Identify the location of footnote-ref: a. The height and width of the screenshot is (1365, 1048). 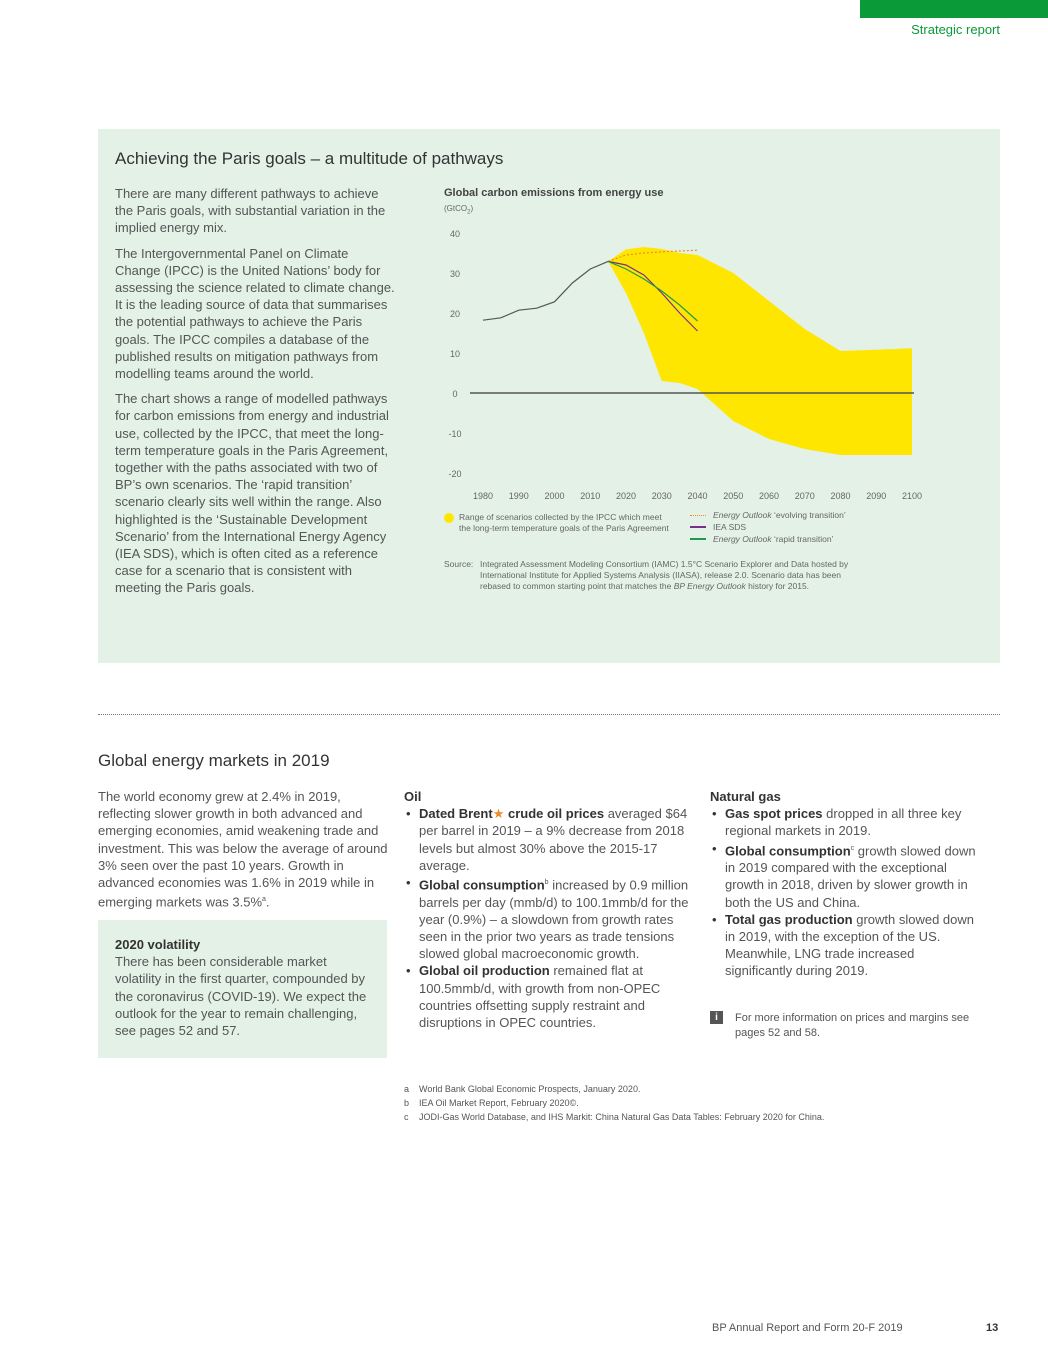
(264, 900).